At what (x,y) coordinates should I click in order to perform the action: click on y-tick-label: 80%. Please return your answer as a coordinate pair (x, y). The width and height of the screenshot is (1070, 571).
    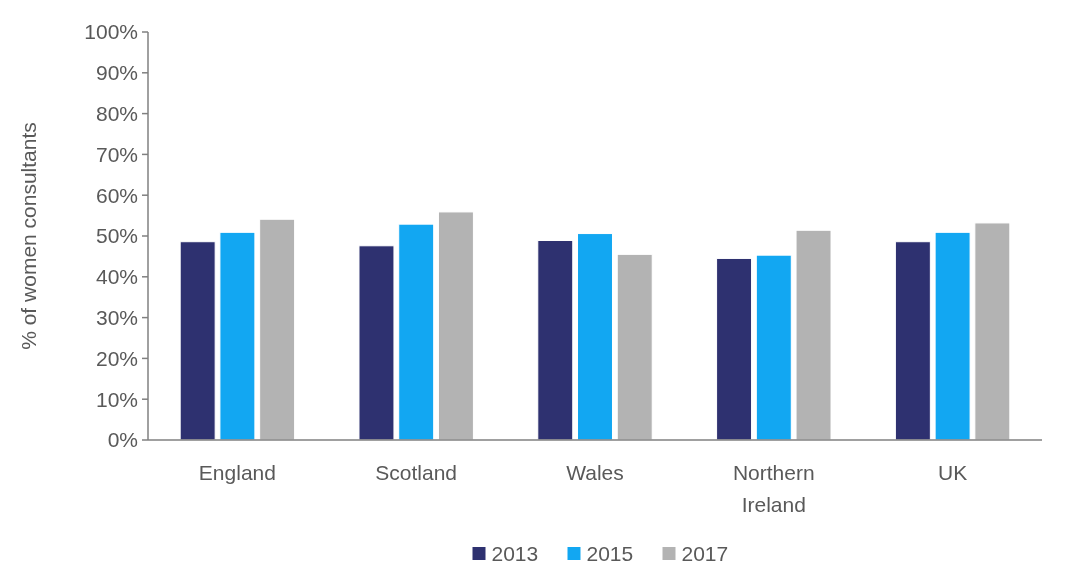
    Looking at the image, I should click on (116, 113).